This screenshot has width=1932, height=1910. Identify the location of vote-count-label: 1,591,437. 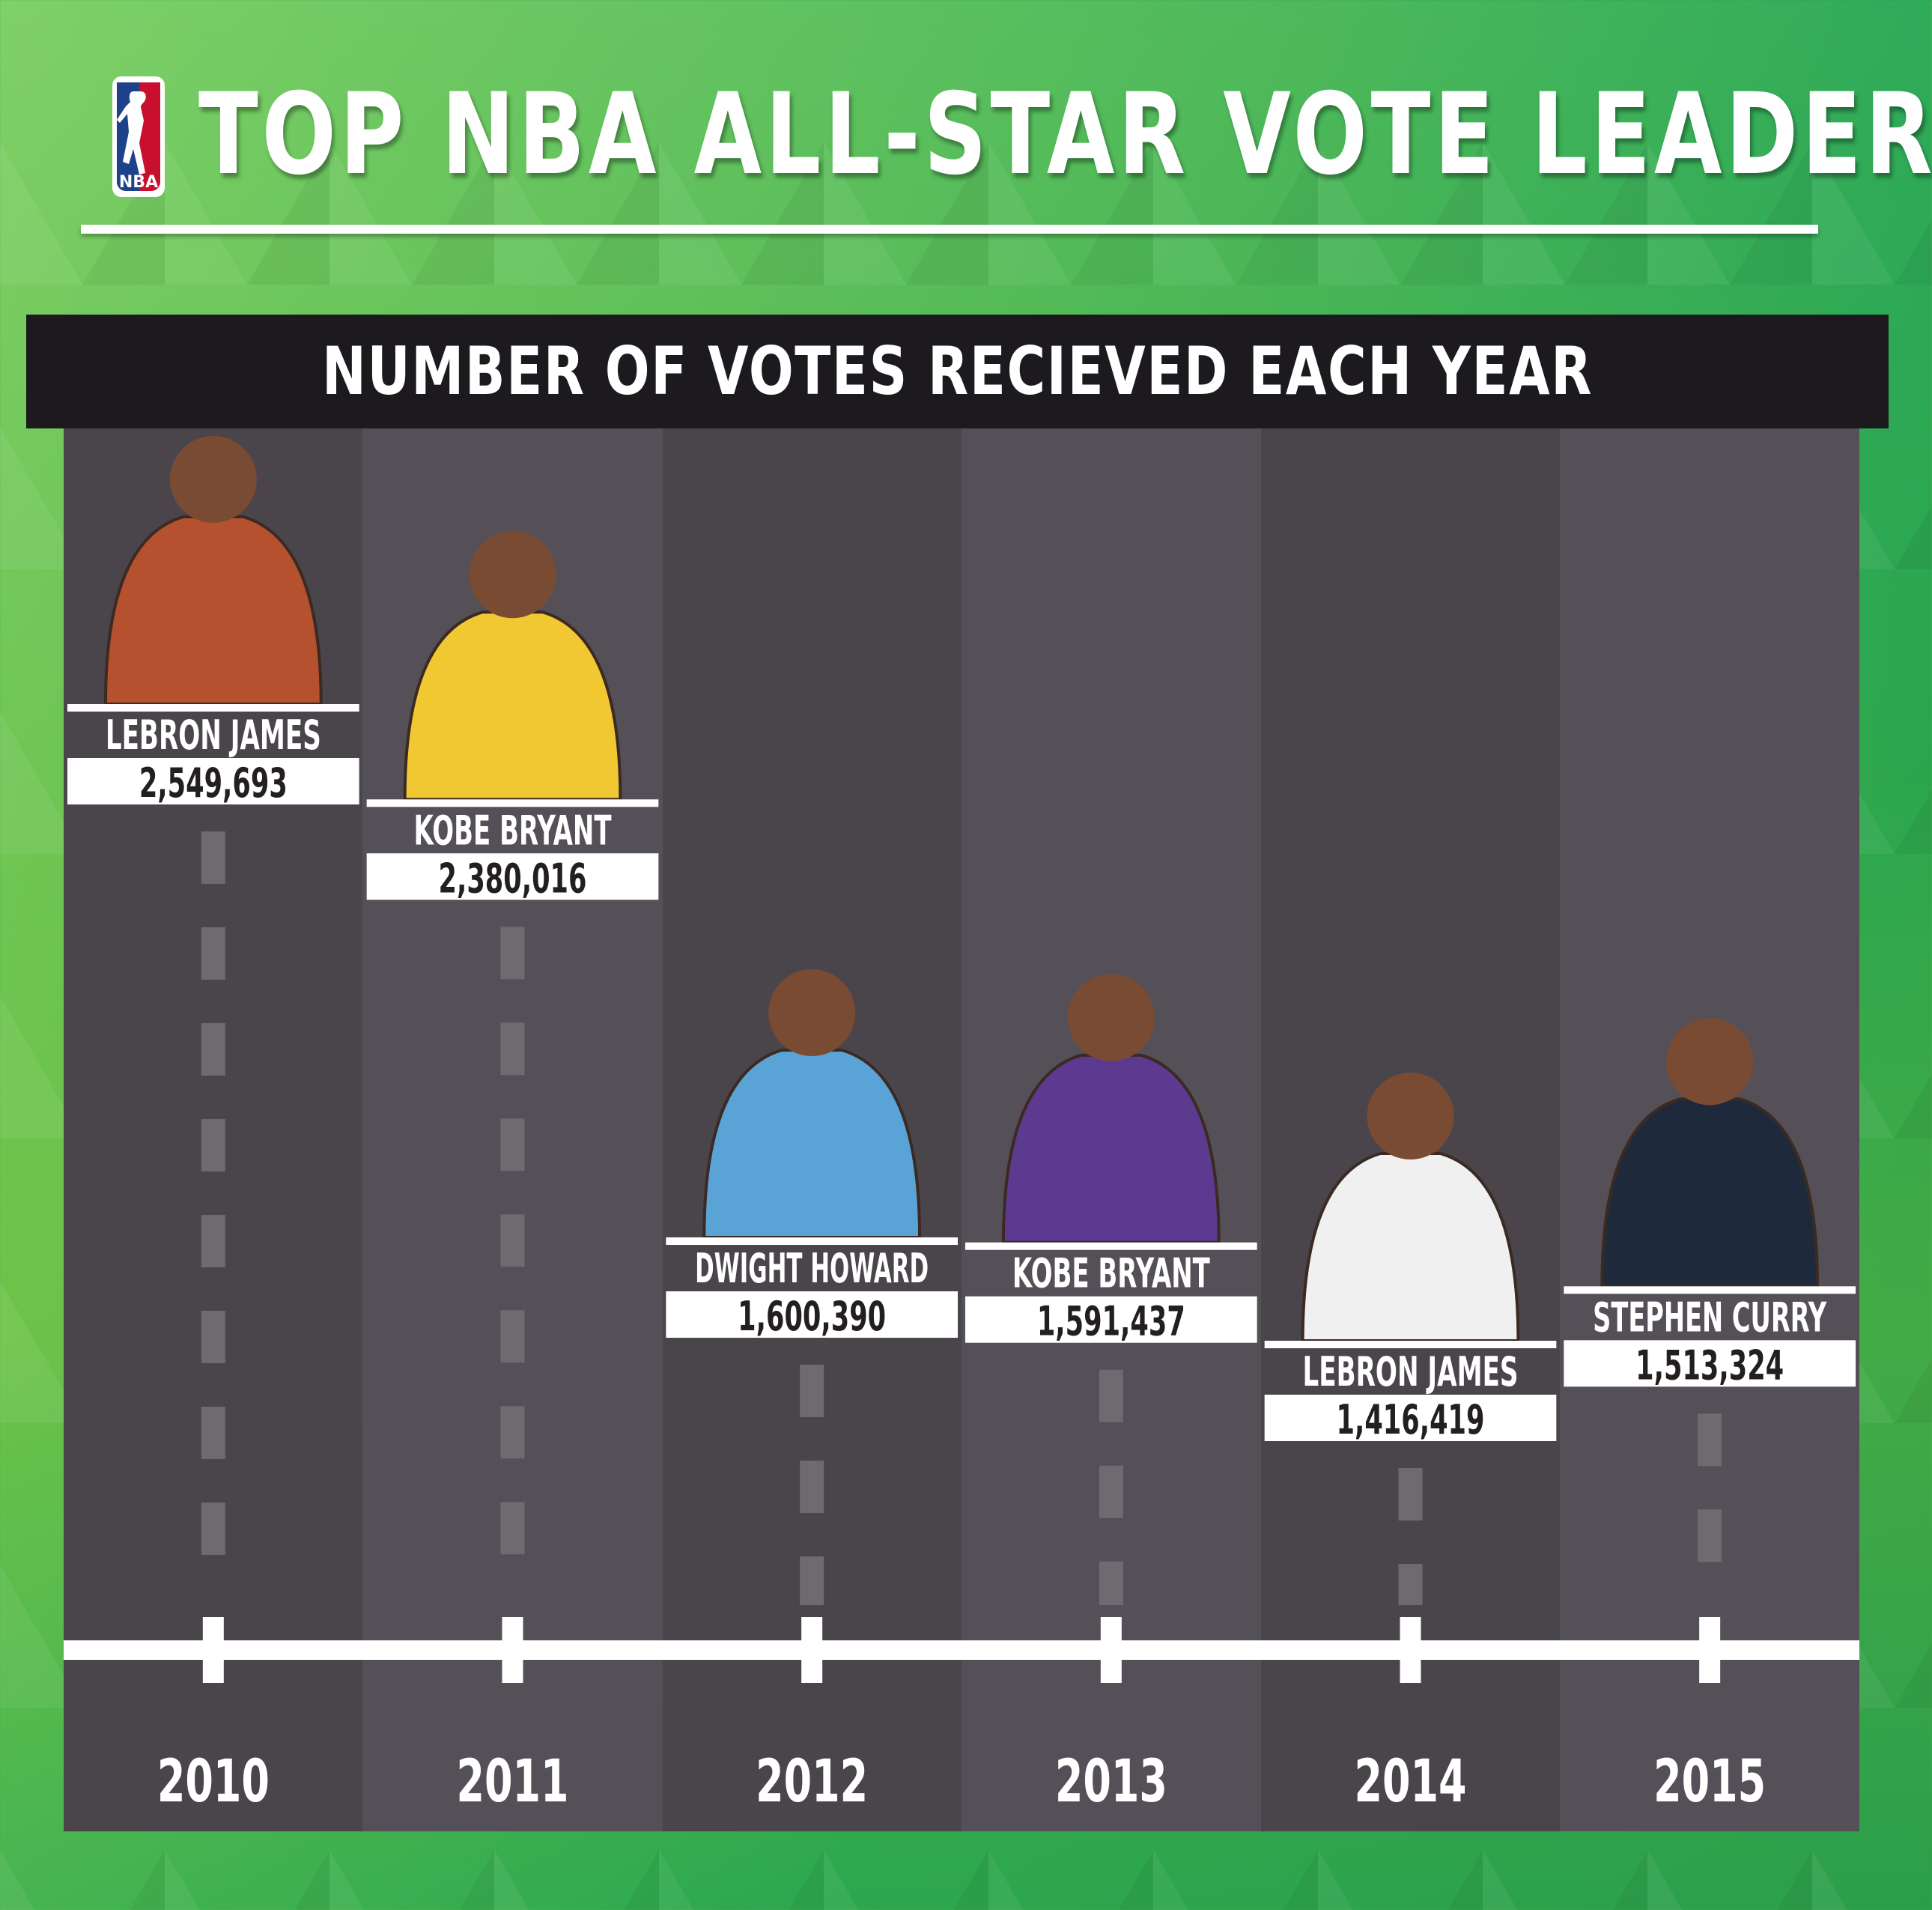
(1111, 1321).